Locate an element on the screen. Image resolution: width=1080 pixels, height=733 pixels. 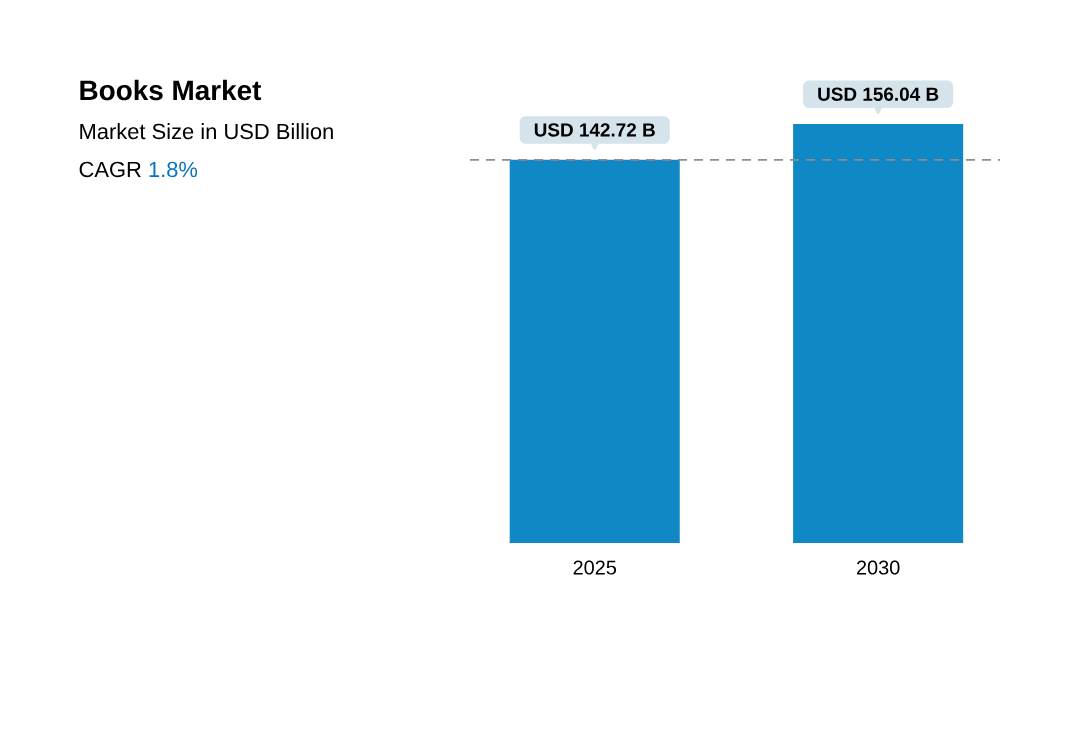
text: Books Market is located at coordinates (171, 90).